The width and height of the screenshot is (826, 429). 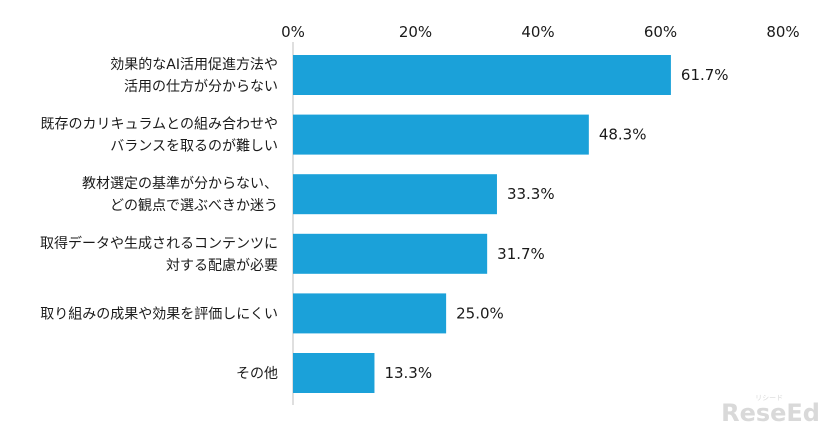 What do you see at coordinates (194, 205) in the screenshot?
I see `category-label: どの観点で選ぶべきか迷う` at bounding box center [194, 205].